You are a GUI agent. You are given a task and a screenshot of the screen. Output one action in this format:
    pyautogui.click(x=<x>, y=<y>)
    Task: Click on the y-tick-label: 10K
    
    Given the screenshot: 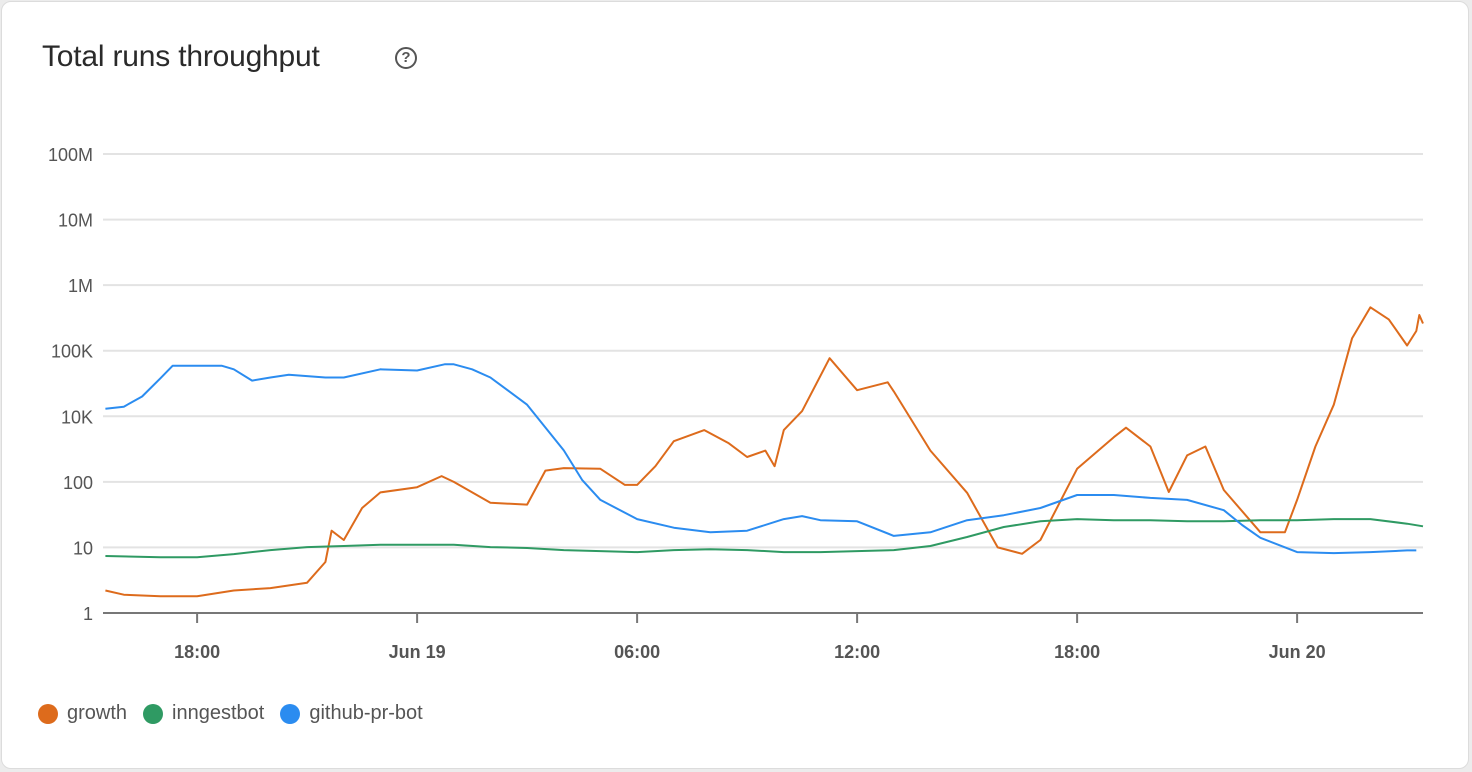 What is the action you would take?
    pyautogui.click(x=77, y=417)
    